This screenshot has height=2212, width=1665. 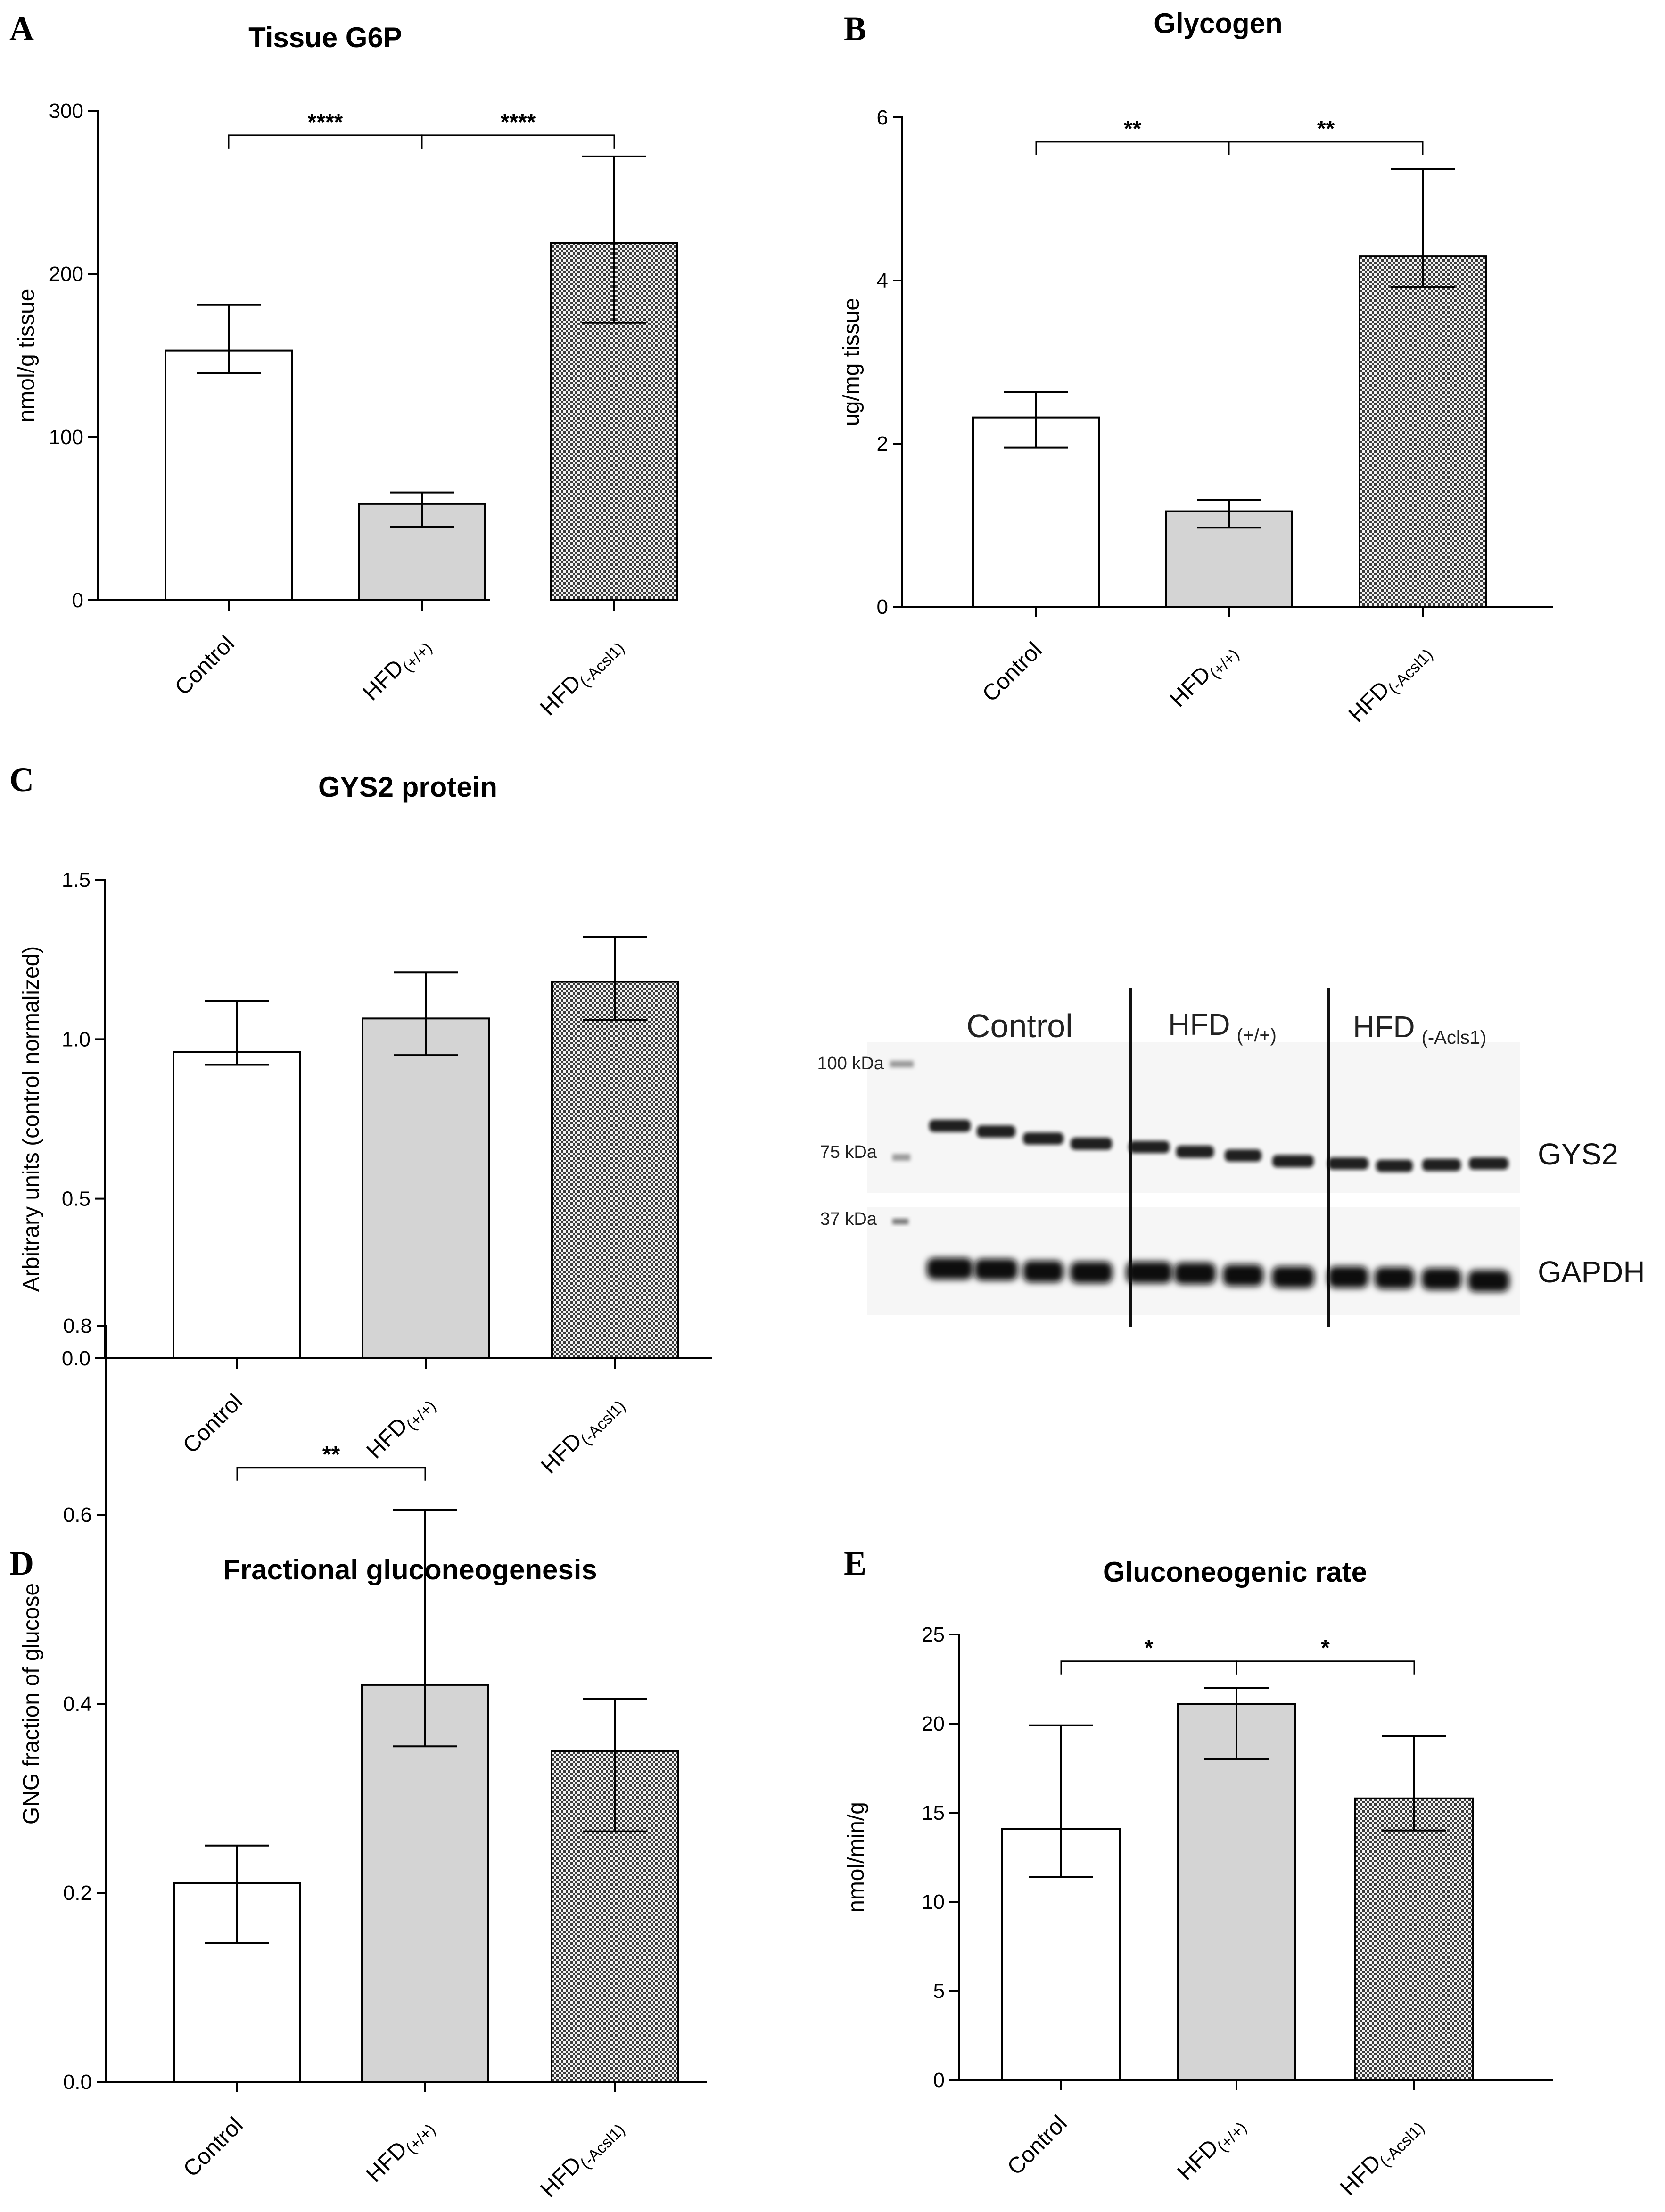 I want to click on y-tick-label: 2, so click(x=882, y=443).